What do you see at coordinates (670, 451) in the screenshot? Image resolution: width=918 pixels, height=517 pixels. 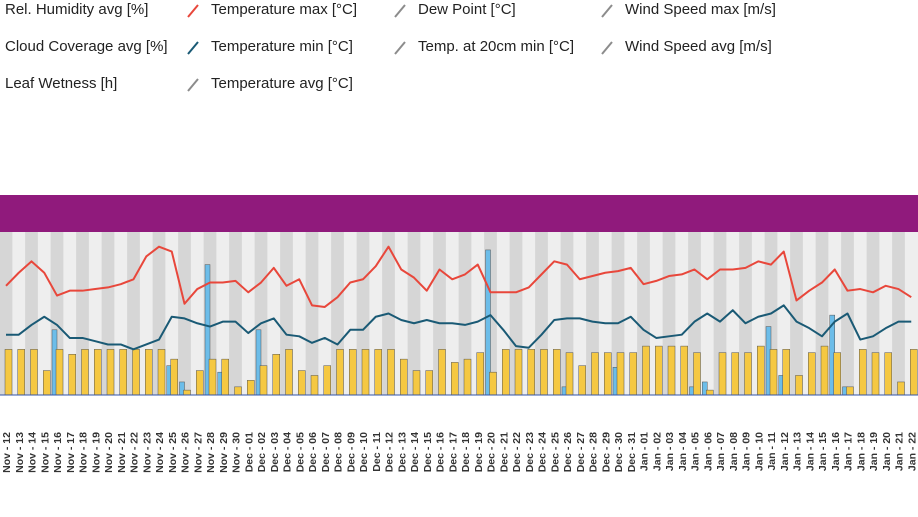 I see `x-tick-label: Jan - 03` at bounding box center [670, 451].